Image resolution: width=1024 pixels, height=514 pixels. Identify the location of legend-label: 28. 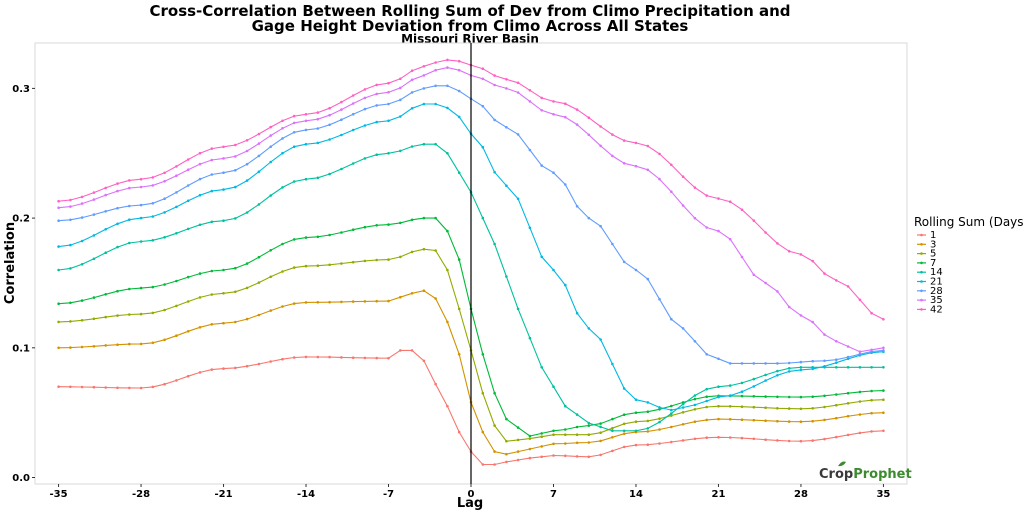
(936, 291).